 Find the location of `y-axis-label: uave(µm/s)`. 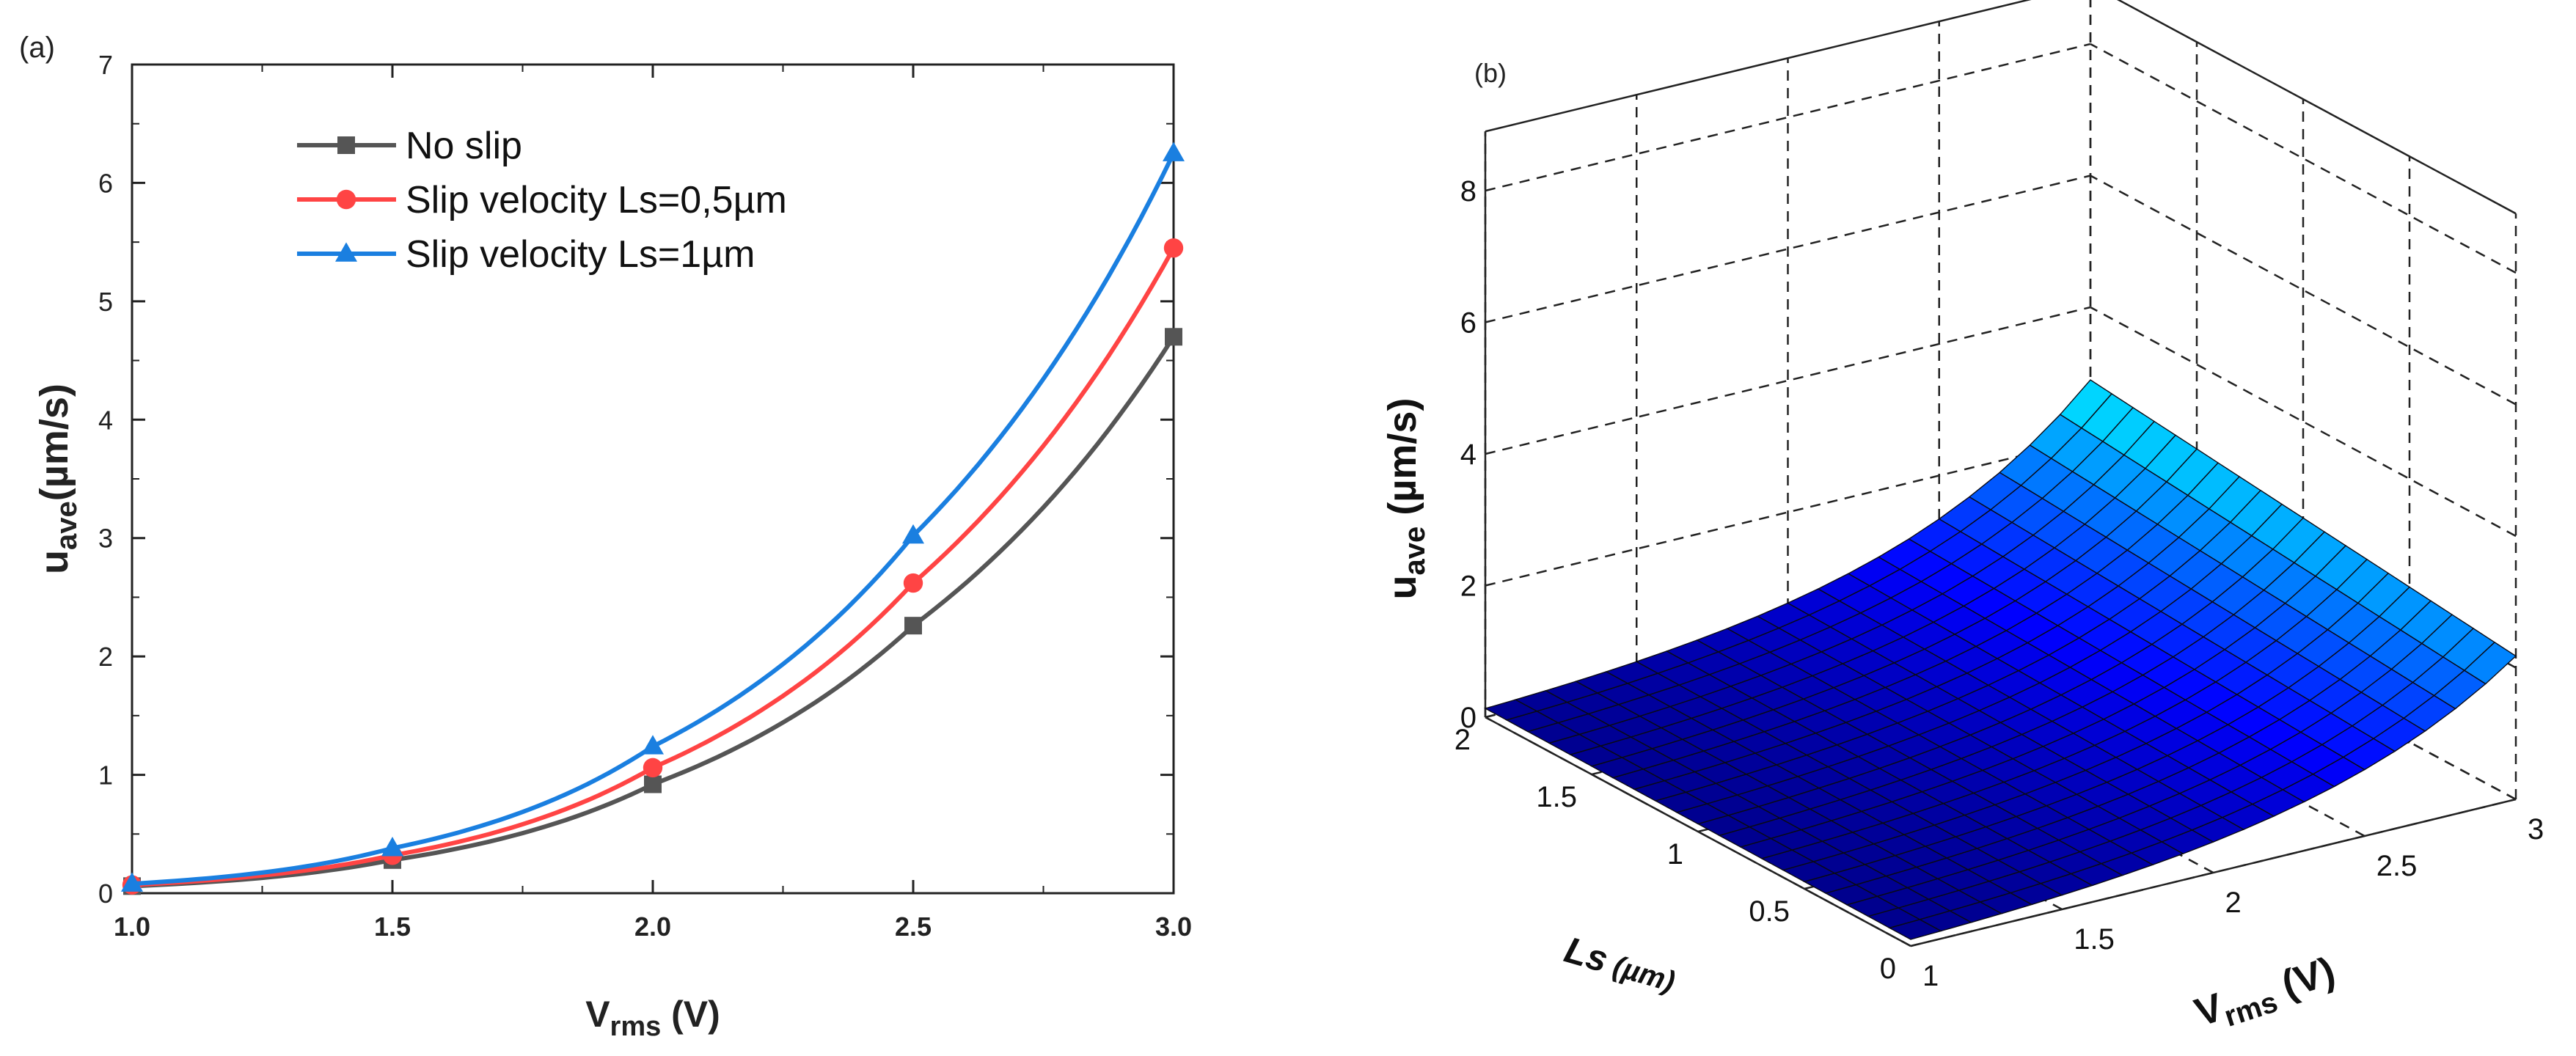

y-axis-label: uave(µm/s) is located at coordinates (57, 479).